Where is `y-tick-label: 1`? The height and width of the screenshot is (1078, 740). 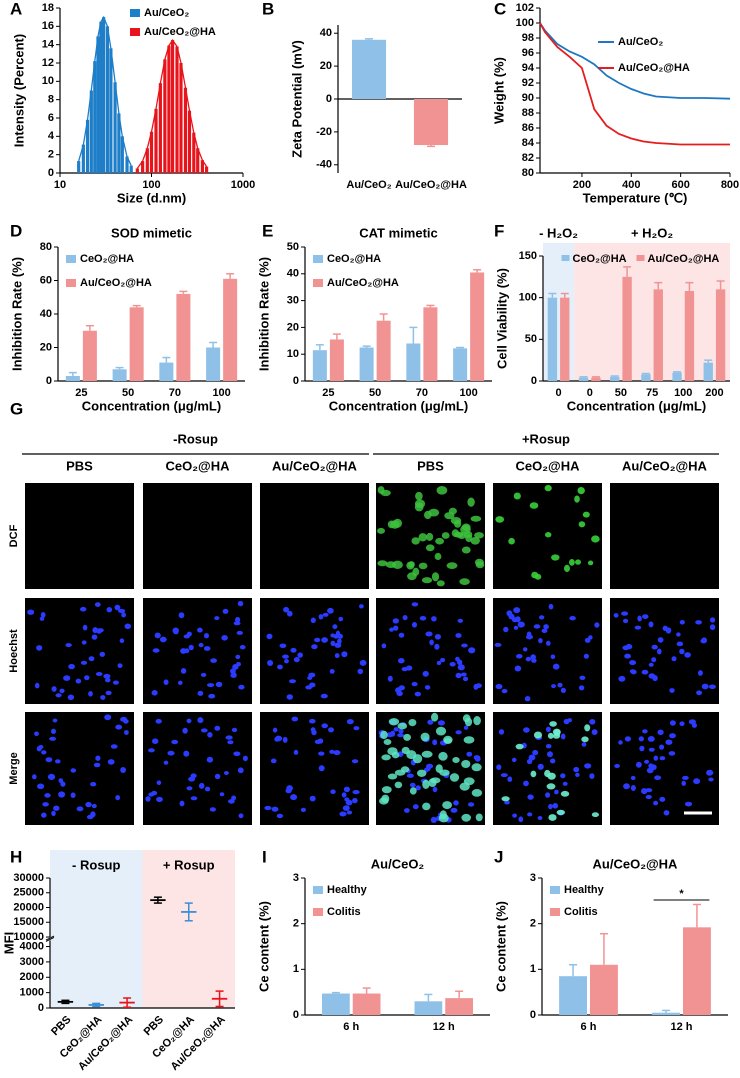 y-tick-label: 1 is located at coordinates (296, 969).